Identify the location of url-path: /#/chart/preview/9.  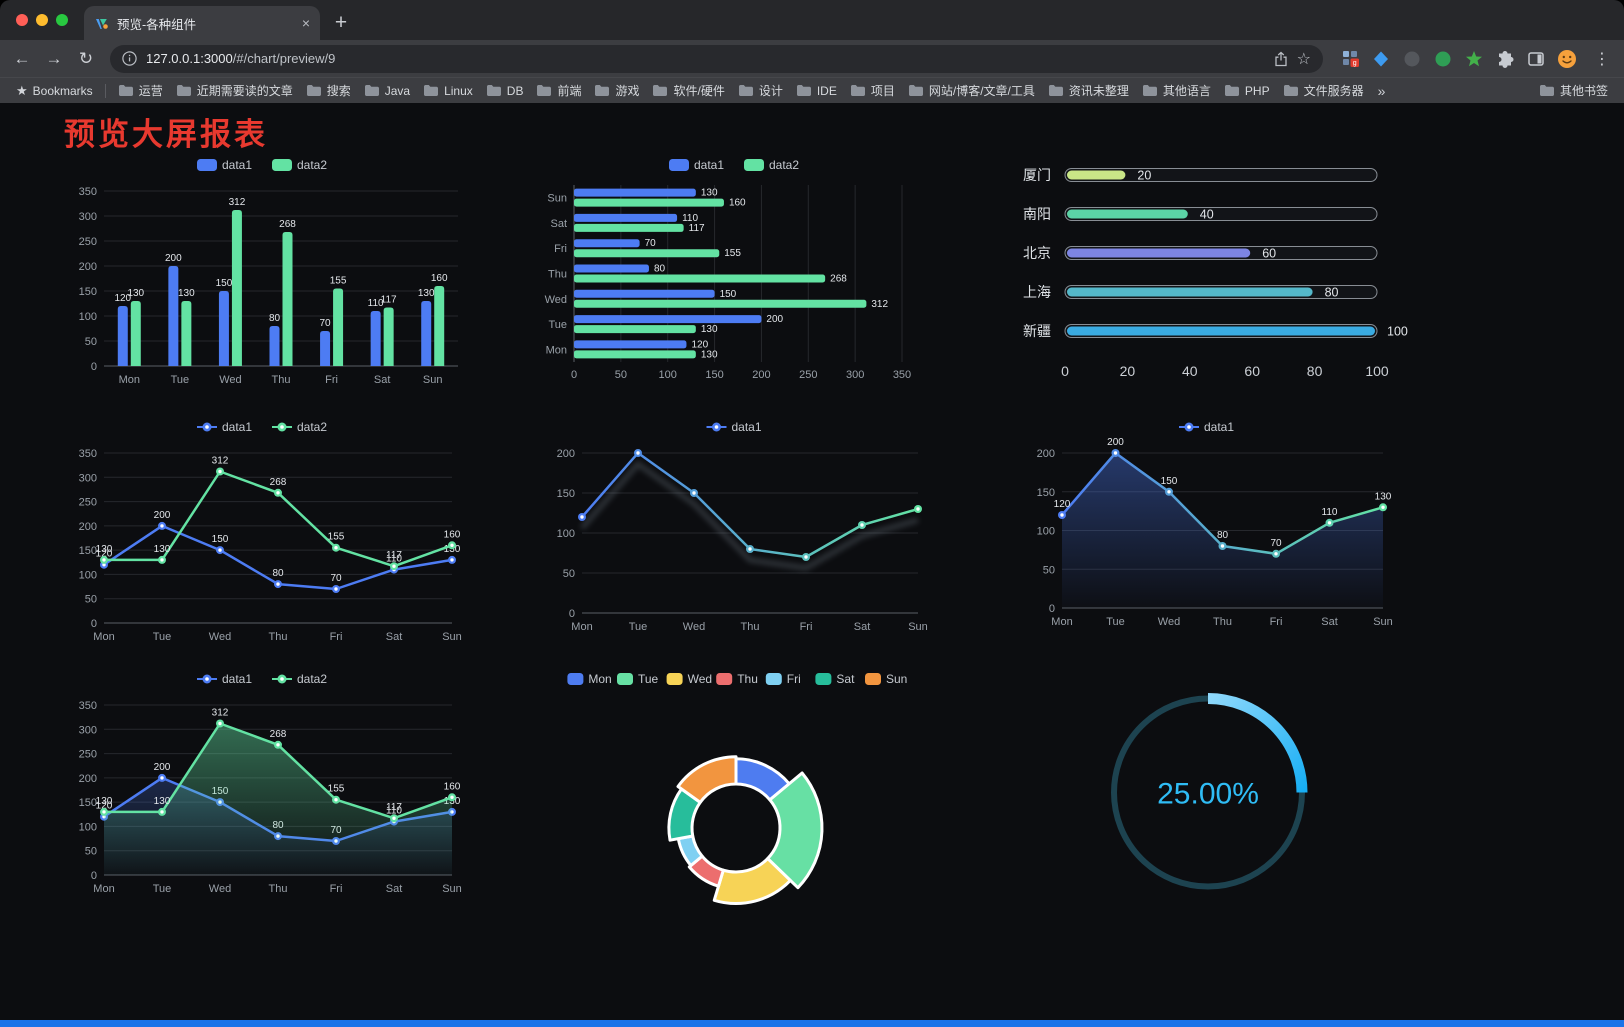
(284, 58).